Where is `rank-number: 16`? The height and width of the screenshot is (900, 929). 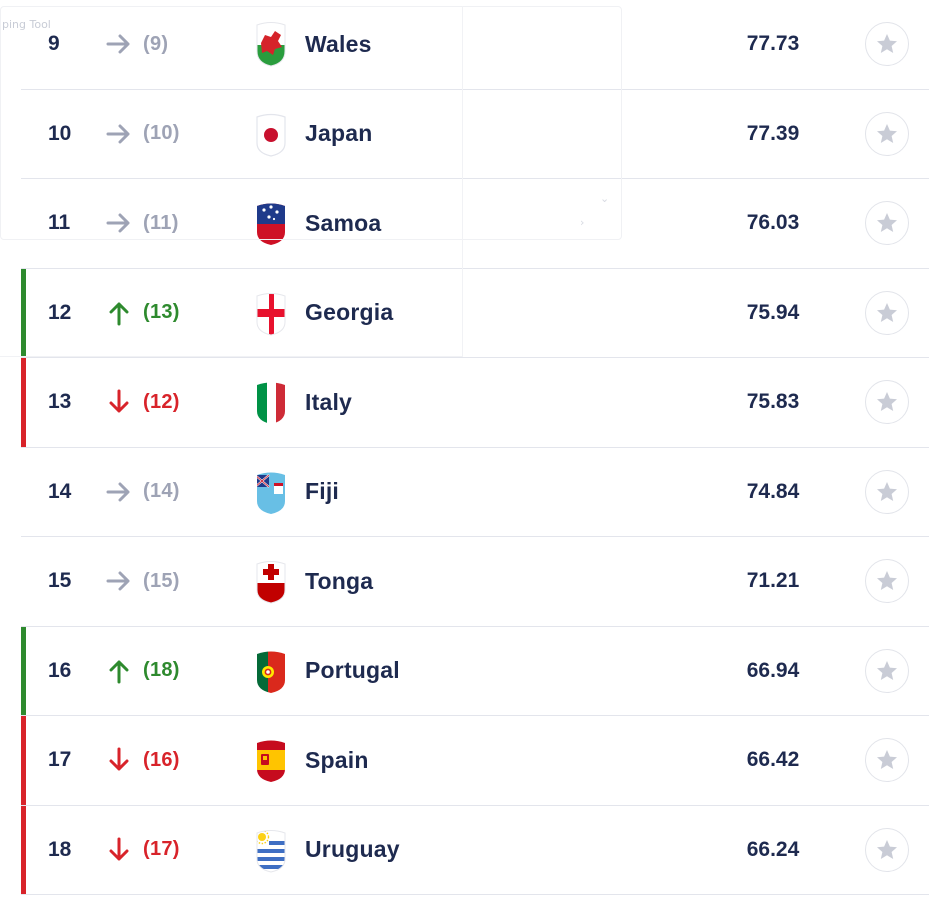
rank-number: 16 is located at coordinates (60, 670).